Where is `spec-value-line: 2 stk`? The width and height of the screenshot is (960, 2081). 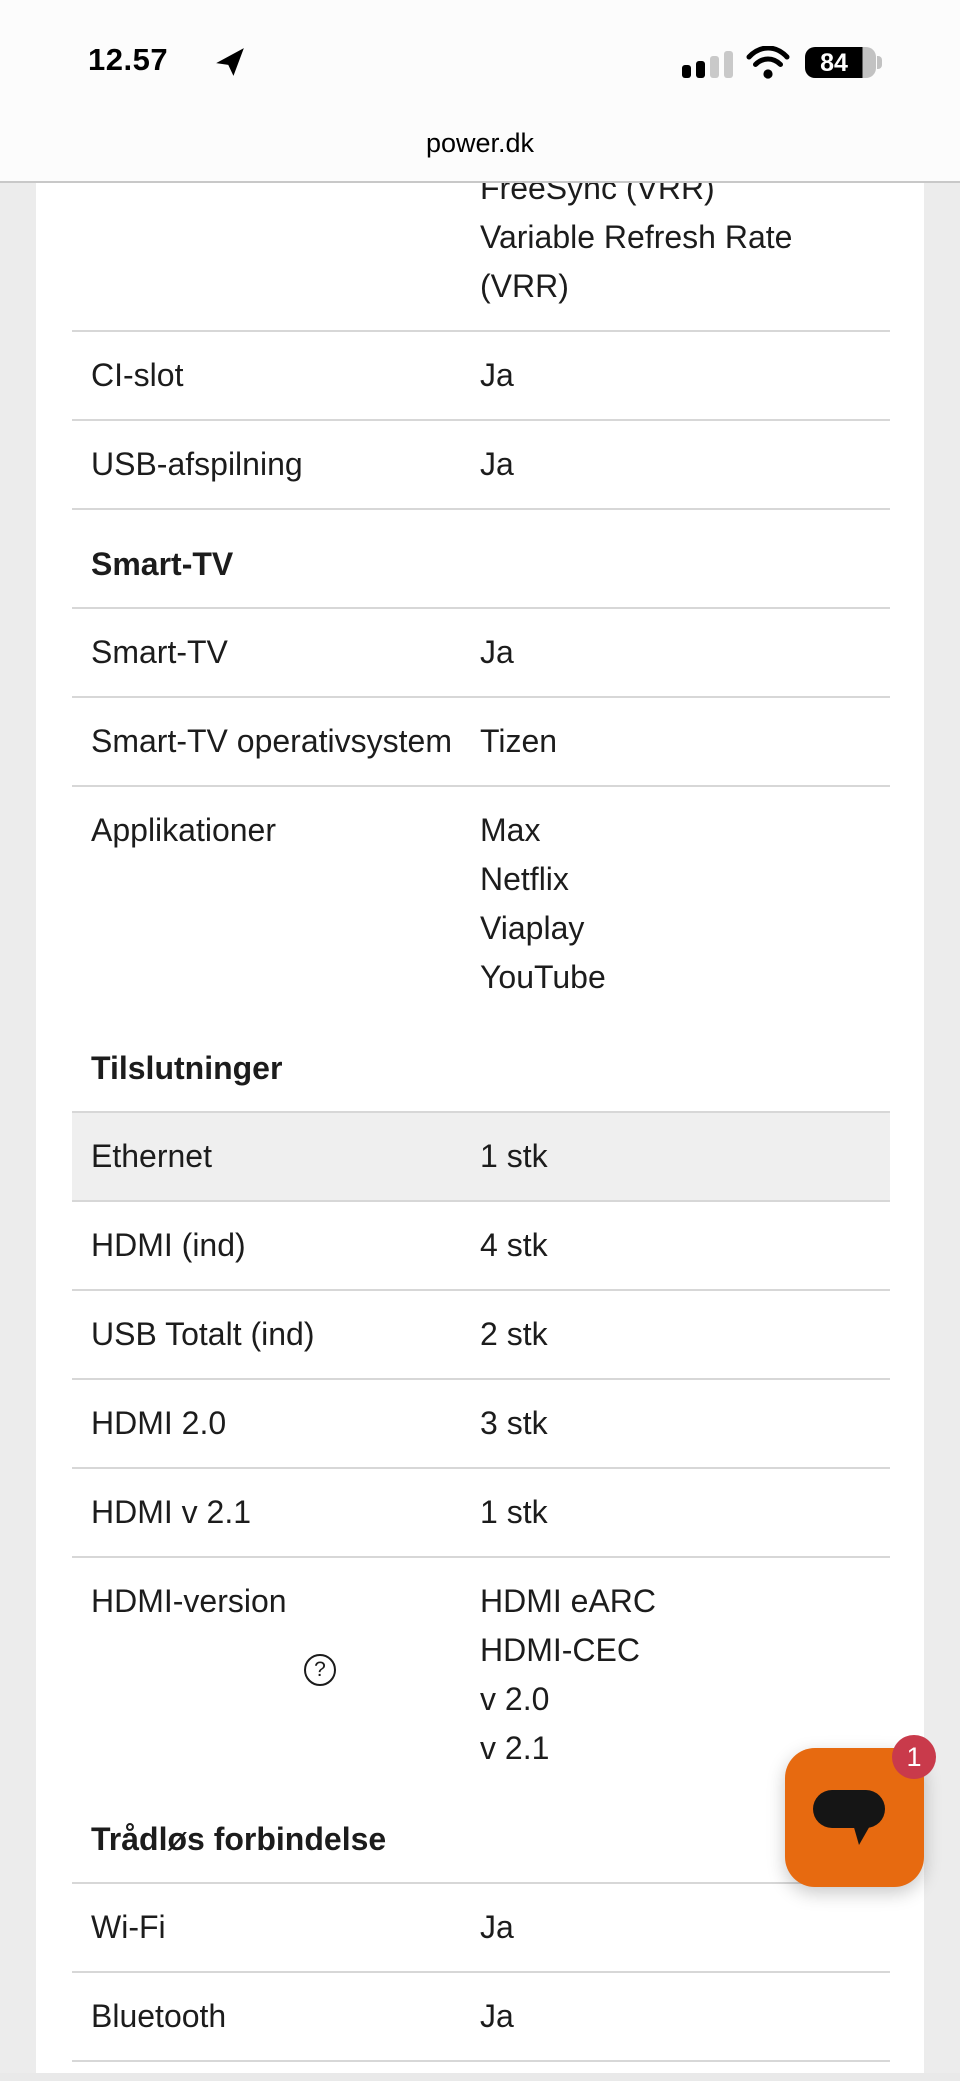
spec-value-line: 2 stk is located at coordinates (514, 1334).